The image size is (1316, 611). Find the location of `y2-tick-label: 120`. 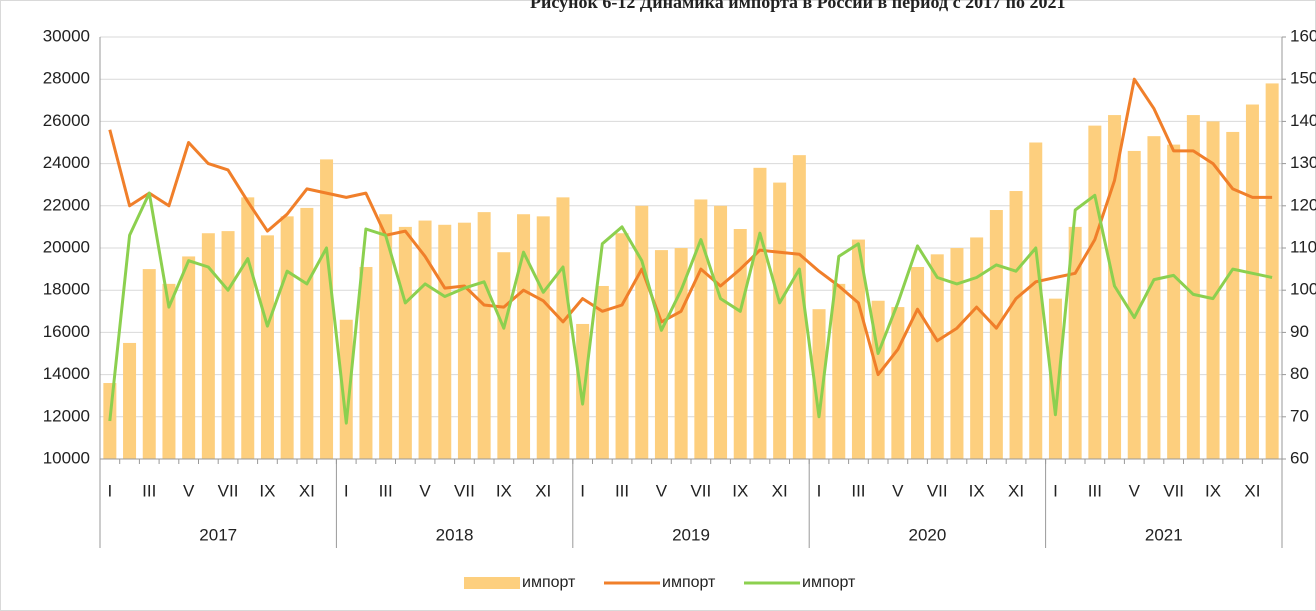

y2-tick-label: 120 is located at coordinates (1303, 204).